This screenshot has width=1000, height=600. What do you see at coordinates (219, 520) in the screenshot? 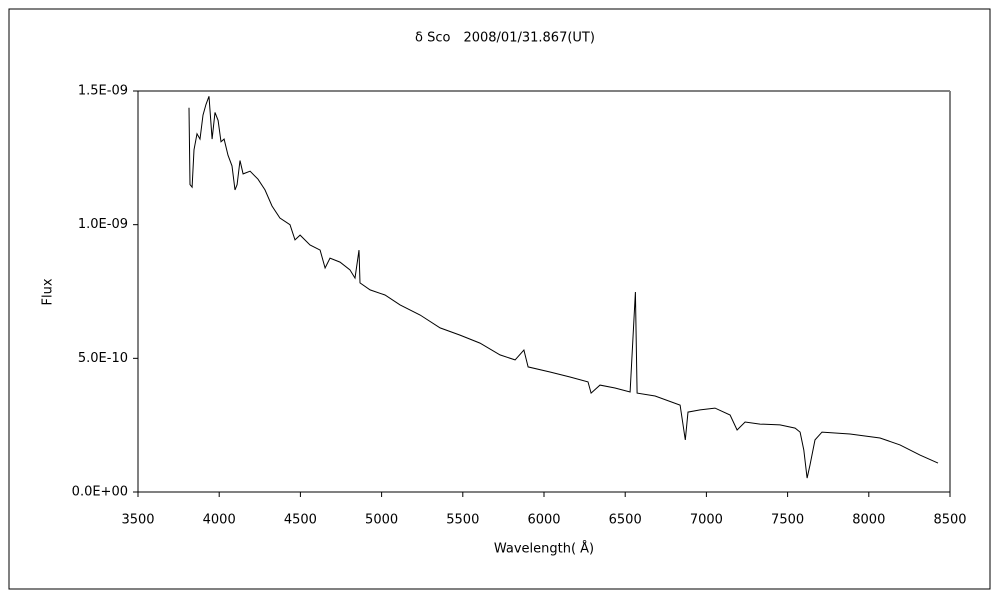
I see `x-tick-label: 4000` at bounding box center [219, 520].